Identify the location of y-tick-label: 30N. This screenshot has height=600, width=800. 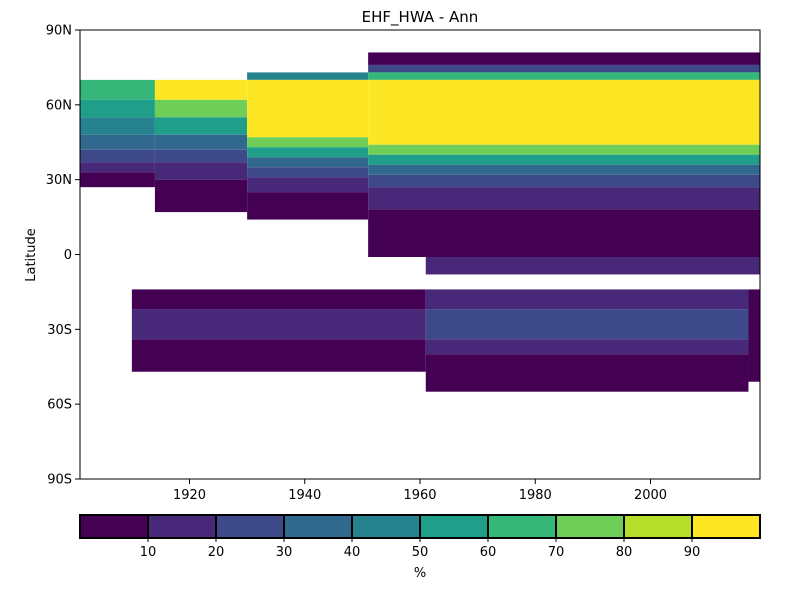
(59, 180).